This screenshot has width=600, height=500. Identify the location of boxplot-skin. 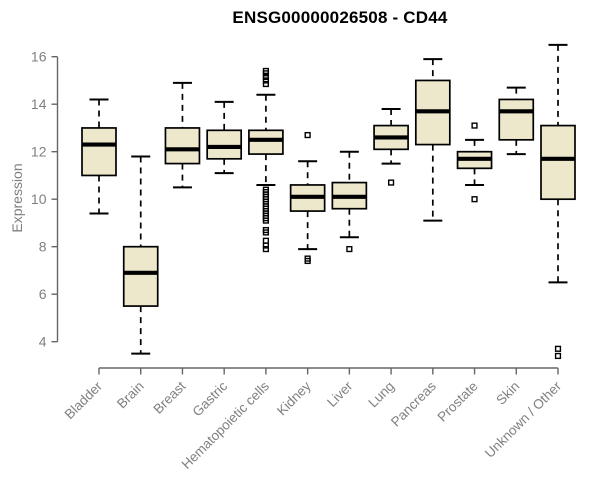
(516, 121).